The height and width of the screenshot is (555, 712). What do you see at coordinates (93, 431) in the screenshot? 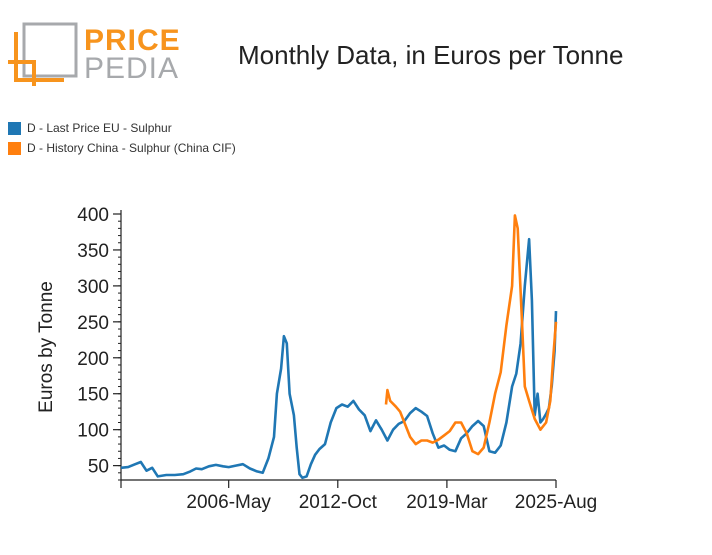
I see `y-tick-label: 100` at bounding box center [93, 431].